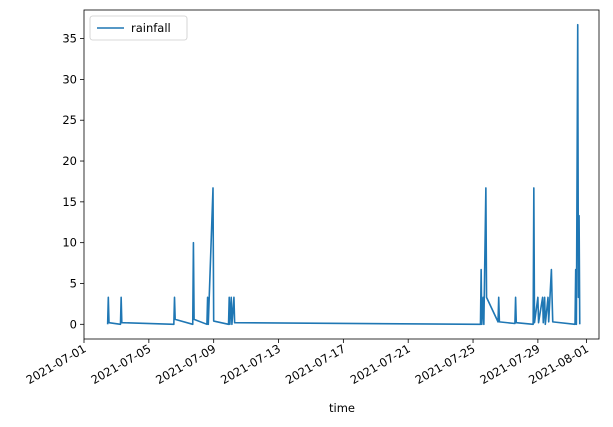  I want to click on y-tick-label: 5, so click(73, 283).